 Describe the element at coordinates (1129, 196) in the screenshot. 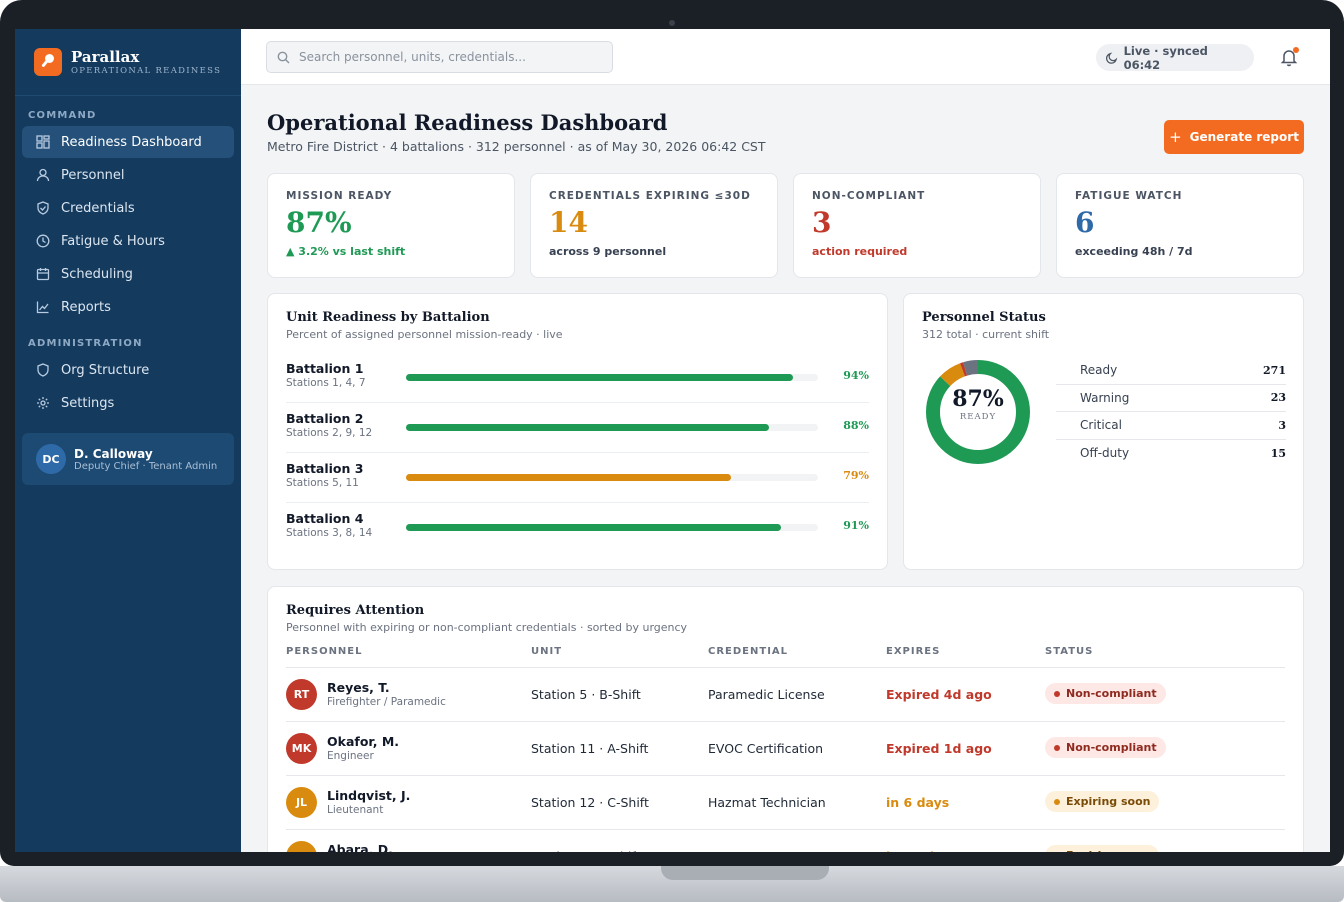

I see `kpi-label: FATIGUE WATCH` at that location.